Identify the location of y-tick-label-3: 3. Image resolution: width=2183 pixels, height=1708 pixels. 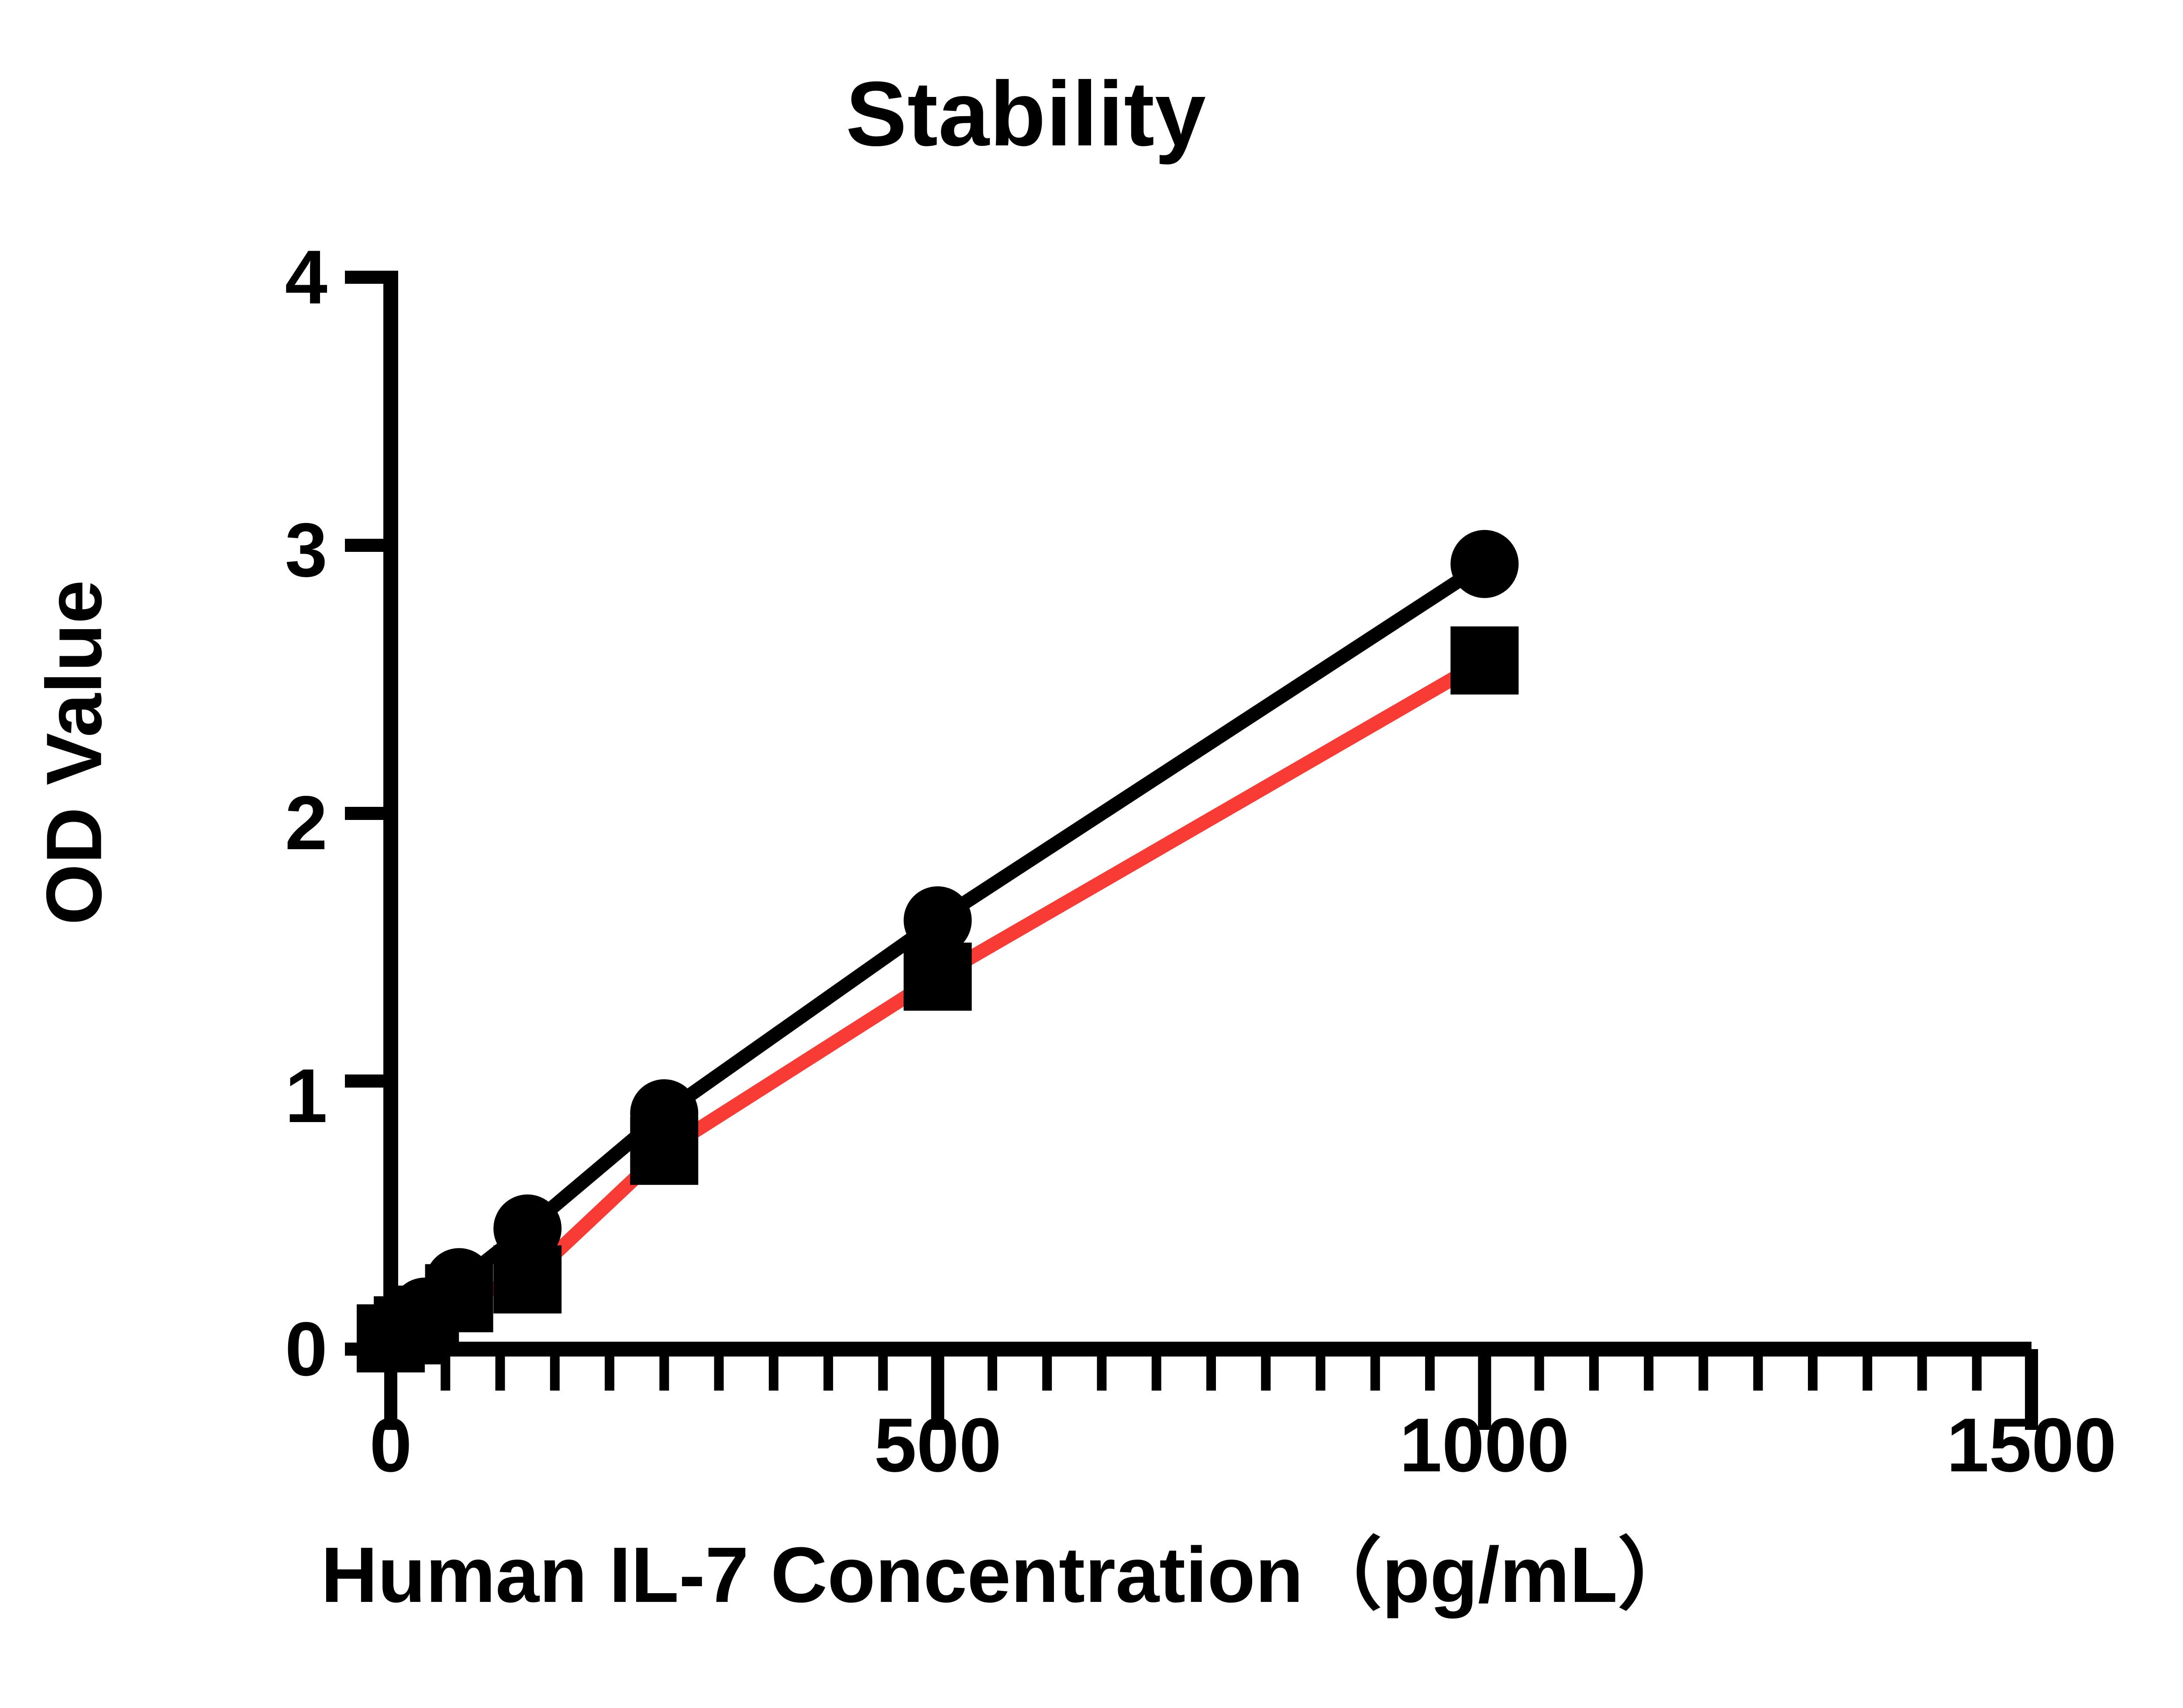
(306, 550).